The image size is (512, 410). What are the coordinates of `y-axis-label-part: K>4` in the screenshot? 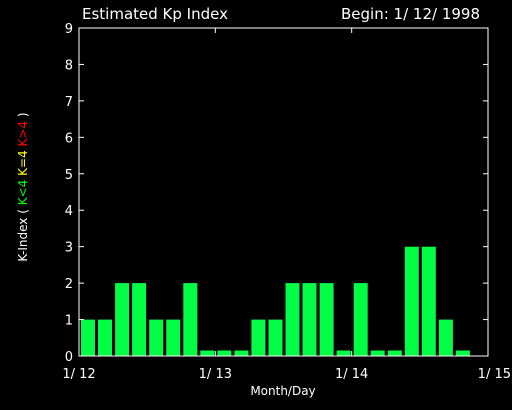 It's located at (23, 134).